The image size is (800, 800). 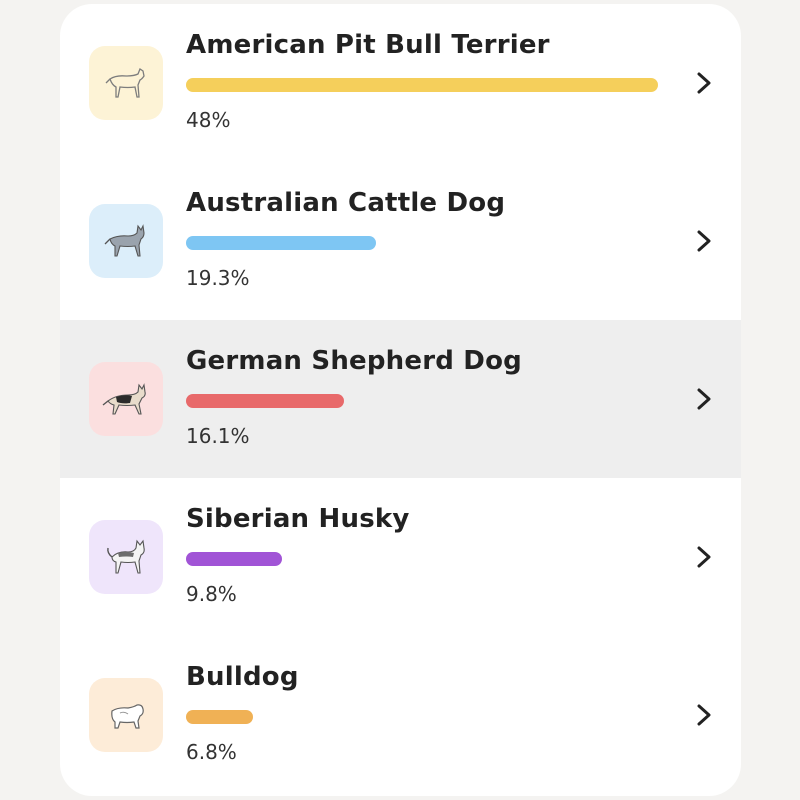 I want to click on breed-name: Bulldog, so click(x=242, y=677).